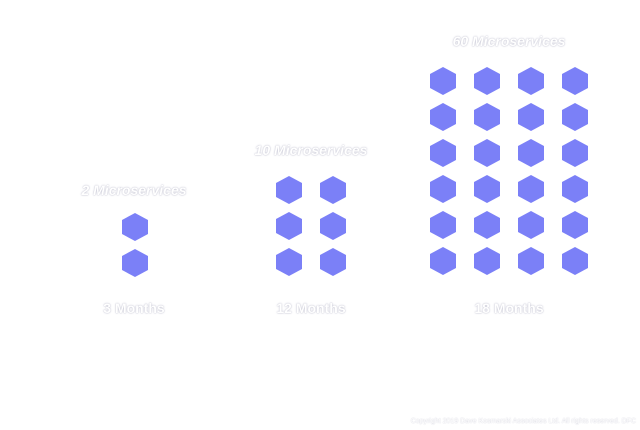 The image size is (640, 430). I want to click on count-label: 2 Microservices, so click(134, 190).